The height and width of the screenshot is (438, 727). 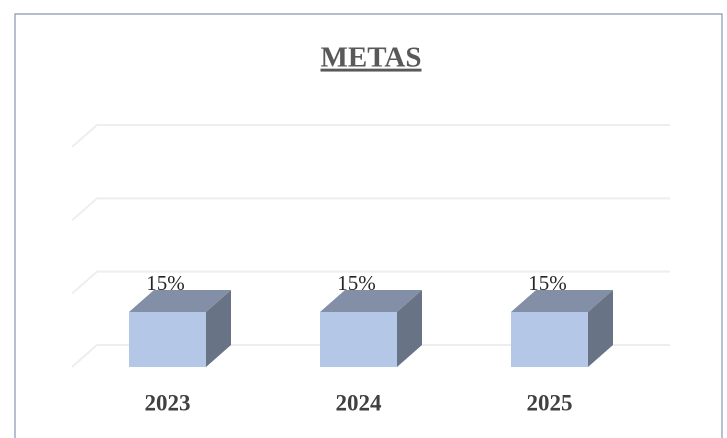 What do you see at coordinates (550, 402) in the screenshot?
I see `x-tick-label: 2025` at bounding box center [550, 402].